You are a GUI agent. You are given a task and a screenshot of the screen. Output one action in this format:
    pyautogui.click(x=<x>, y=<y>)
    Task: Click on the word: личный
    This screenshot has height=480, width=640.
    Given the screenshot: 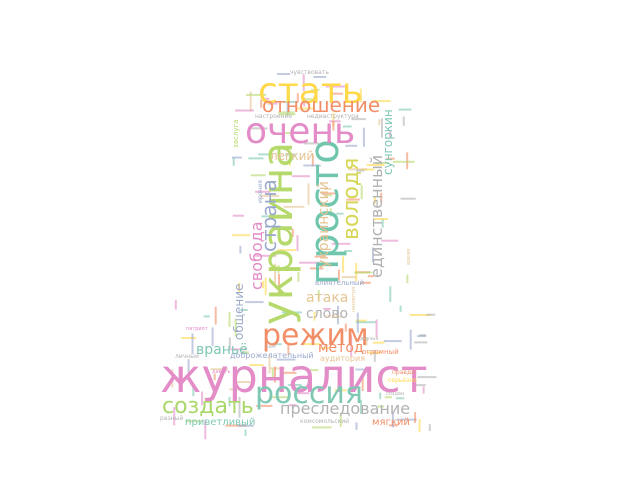 What is the action you would take?
    pyautogui.click(x=187, y=356)
    